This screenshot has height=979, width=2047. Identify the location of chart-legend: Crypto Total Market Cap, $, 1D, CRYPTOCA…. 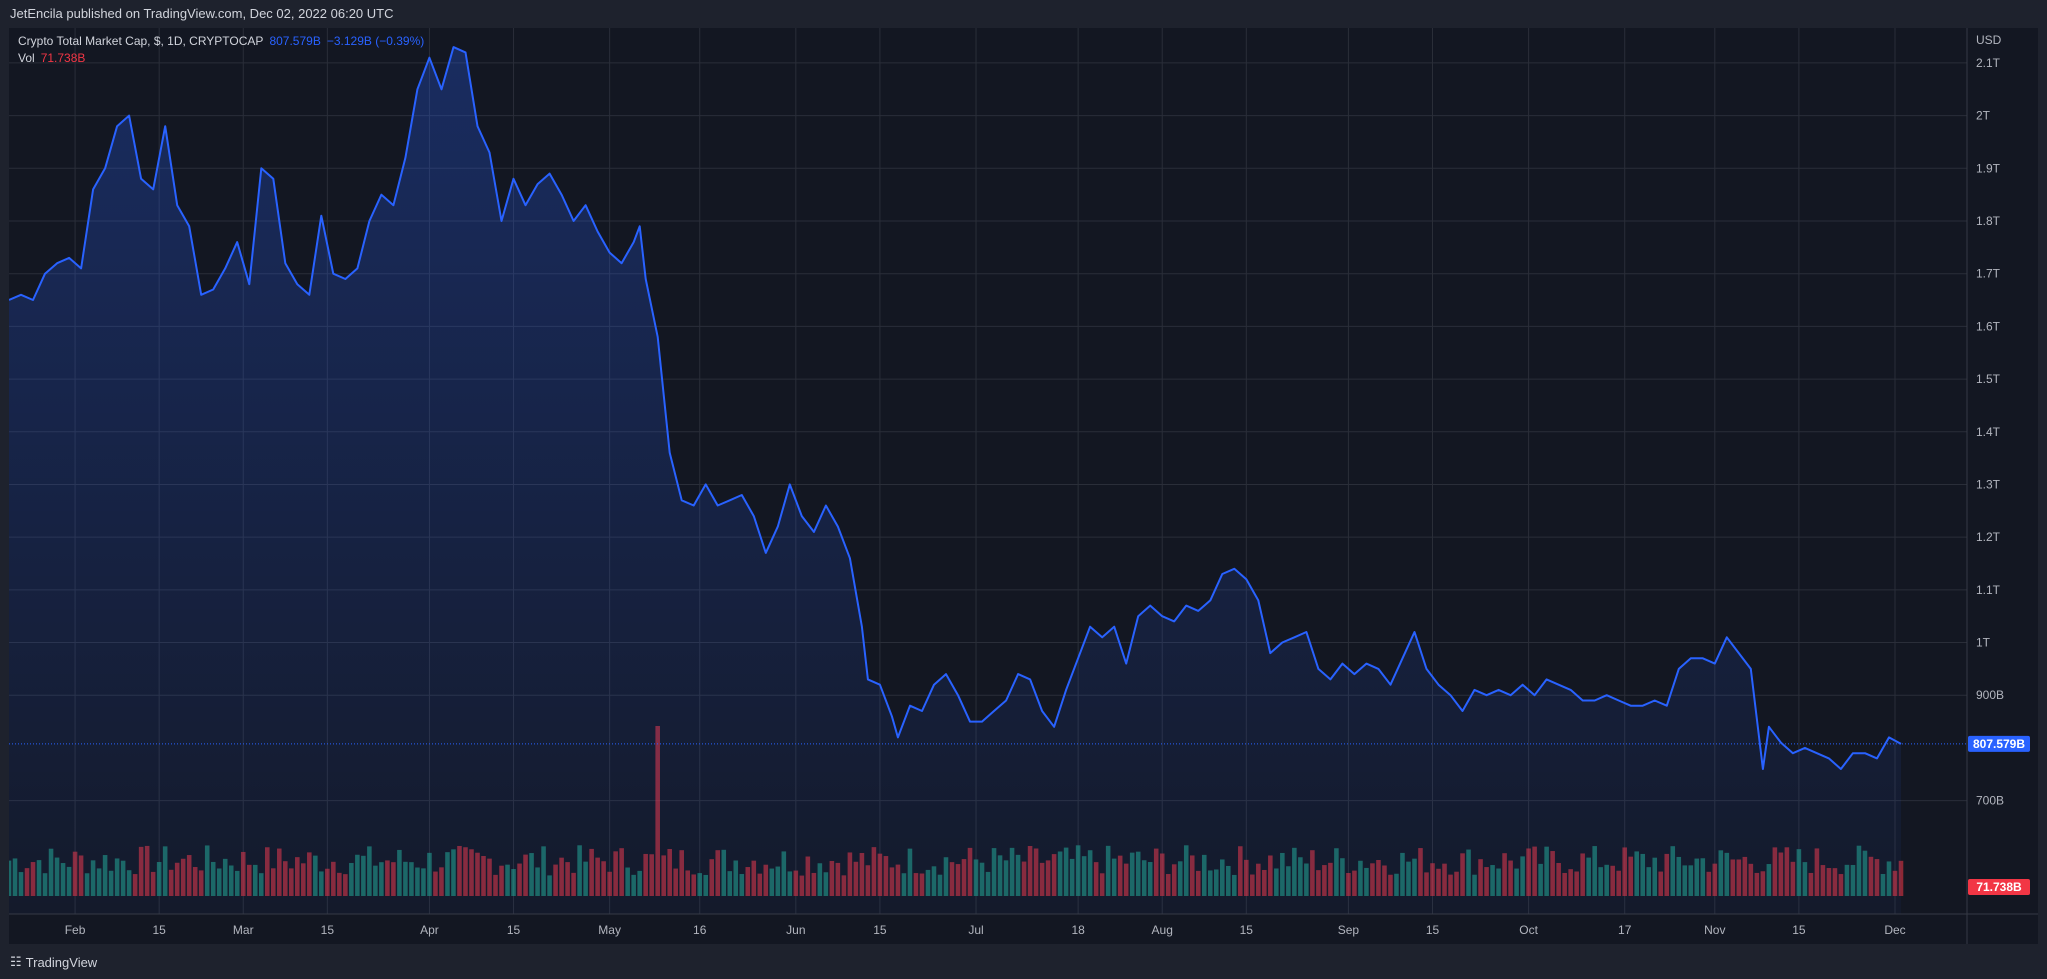
(221, 50).